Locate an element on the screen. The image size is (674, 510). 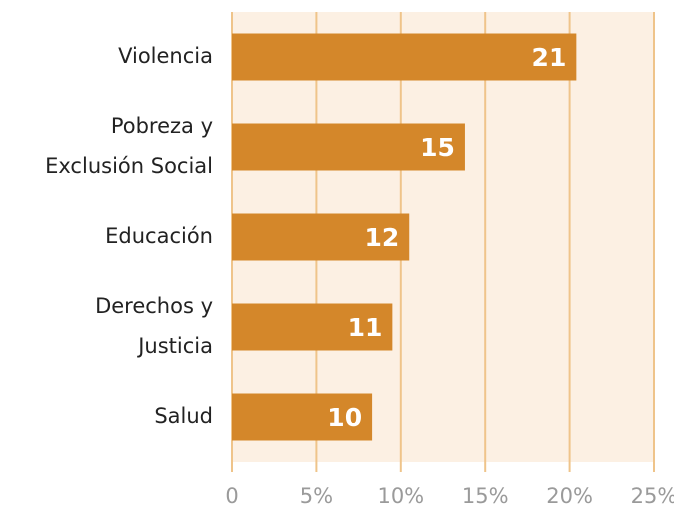
y-tick-label: Violencia is located at coordinates (165, 56).